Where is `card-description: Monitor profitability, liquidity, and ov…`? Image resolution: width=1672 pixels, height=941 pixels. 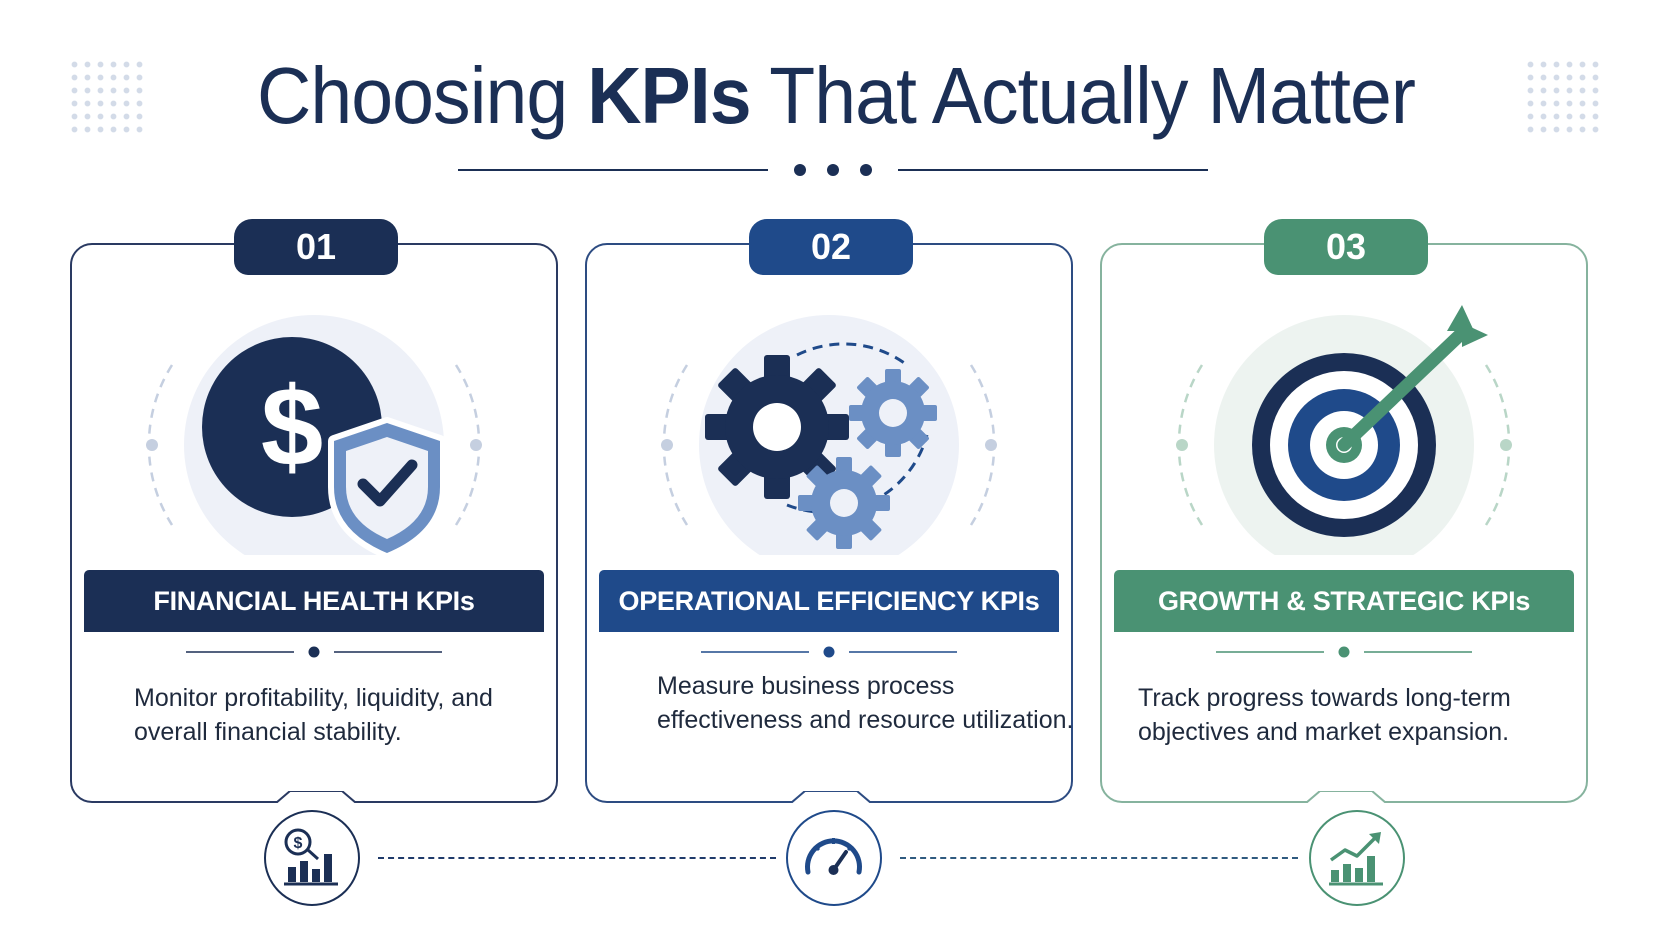
card-description: Monitor profitability, liquidity, and ov… is located at coordinates (313, 715).